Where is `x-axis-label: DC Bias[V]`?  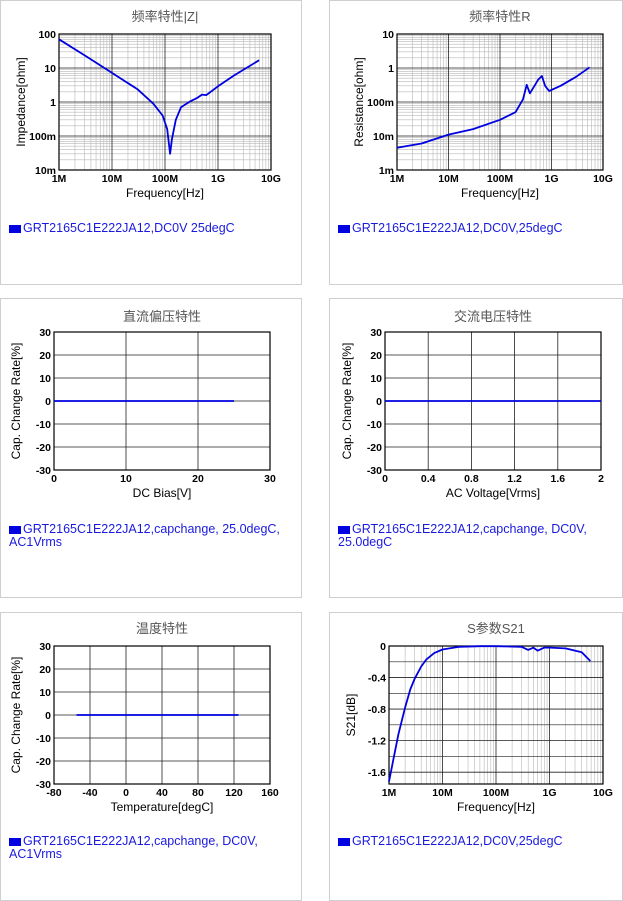
x-axis-label: DC Bias[V] is located at coordinates (162, 493).